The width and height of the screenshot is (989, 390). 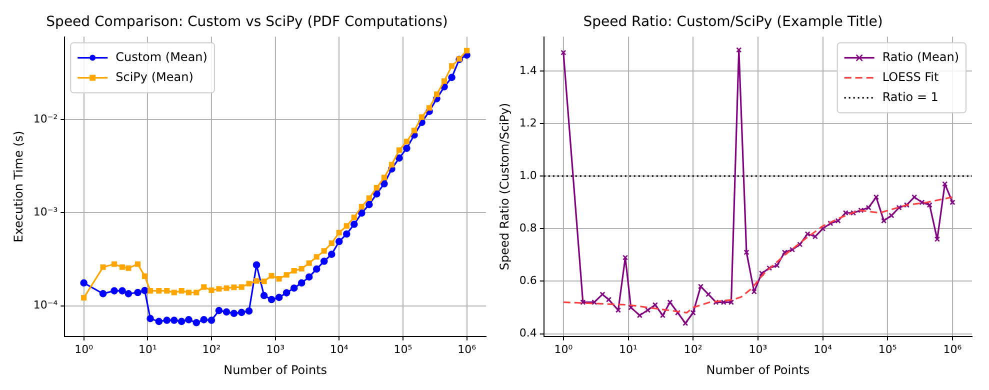 What do you see at coordinates (528, 175) in the screenshot?
I see `y-tick-label: 1.0` at bounding box center [528, 175].